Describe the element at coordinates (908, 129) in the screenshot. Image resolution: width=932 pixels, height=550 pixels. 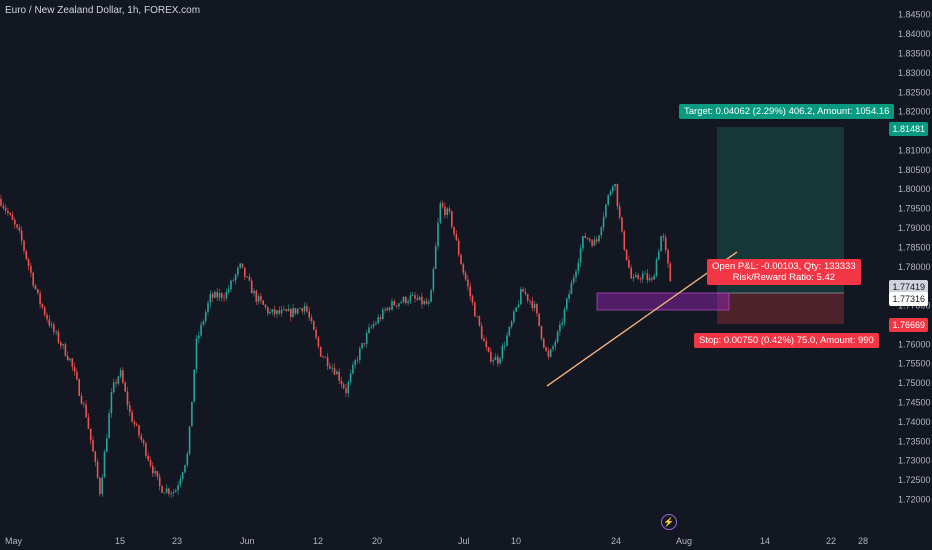
I see `target-price-badge: 1.81481` at that location.